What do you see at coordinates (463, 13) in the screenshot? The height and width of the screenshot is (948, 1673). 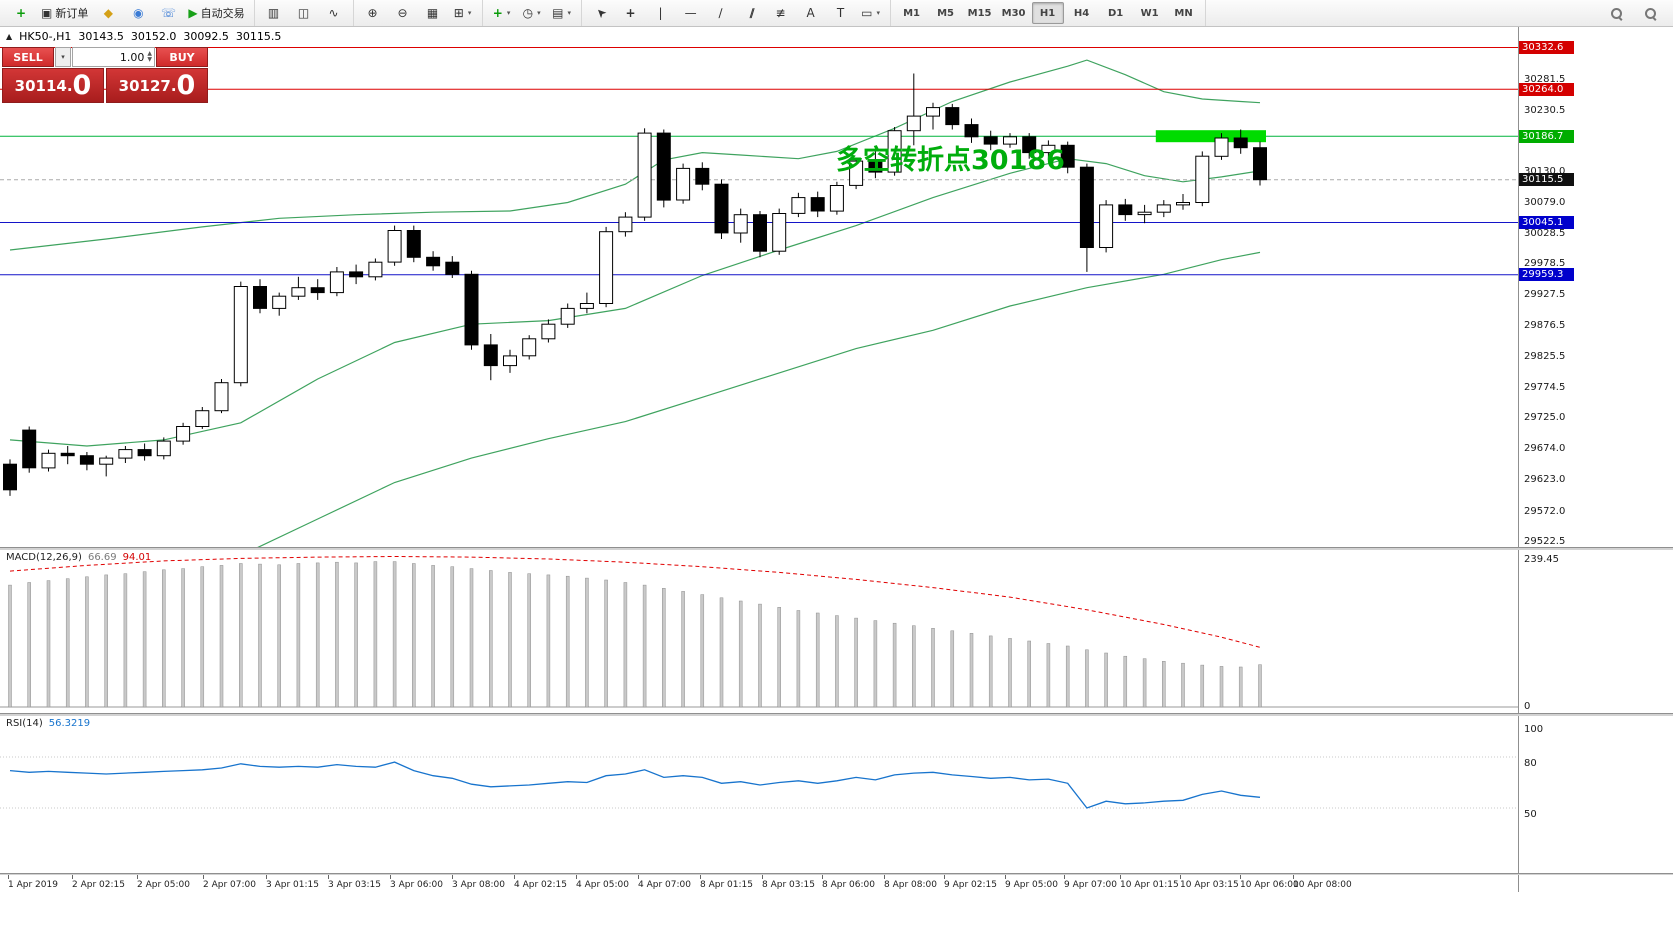 I see `tile-windows-button: ⊞ ▾` at bounding box center [463, 13].